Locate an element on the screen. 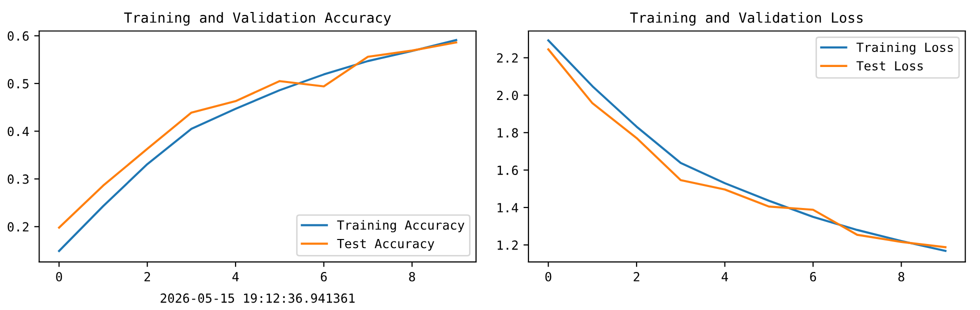 Image resolution: width=980 pixels, height=310 pixels. y-tick-label: 1.8 is located at coordinates (508, 133).